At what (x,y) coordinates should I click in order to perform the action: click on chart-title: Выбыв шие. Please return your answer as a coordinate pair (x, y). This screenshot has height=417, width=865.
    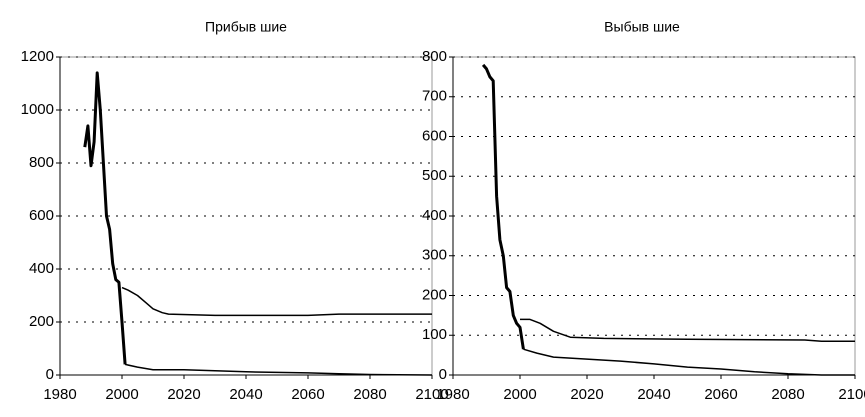
    Looking at the image, I should click on (642, 27).